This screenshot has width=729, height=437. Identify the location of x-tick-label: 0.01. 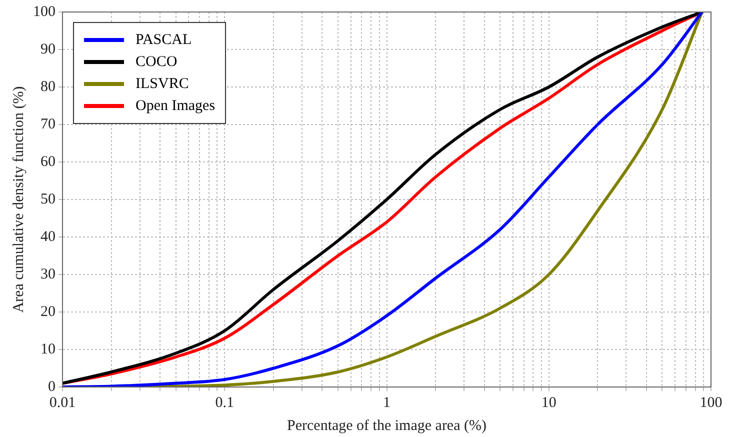
(62, 402).